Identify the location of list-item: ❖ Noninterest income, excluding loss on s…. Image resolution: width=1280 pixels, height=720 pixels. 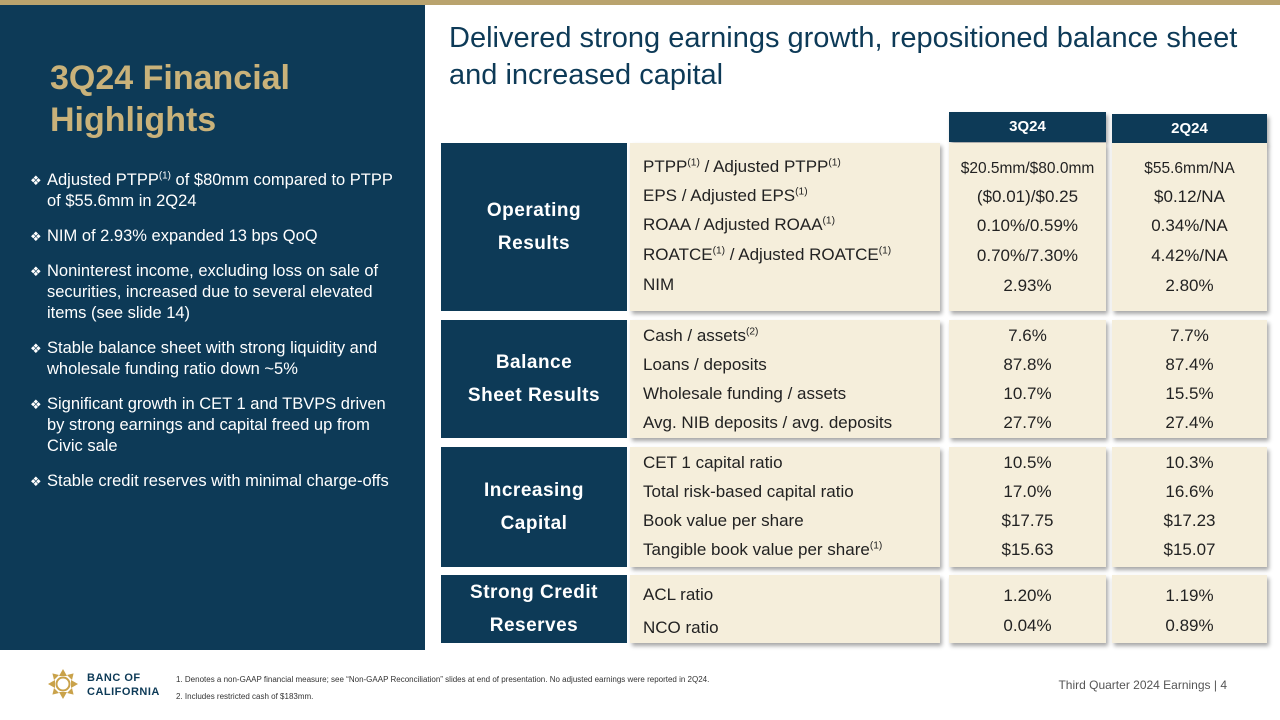
(204, 292).